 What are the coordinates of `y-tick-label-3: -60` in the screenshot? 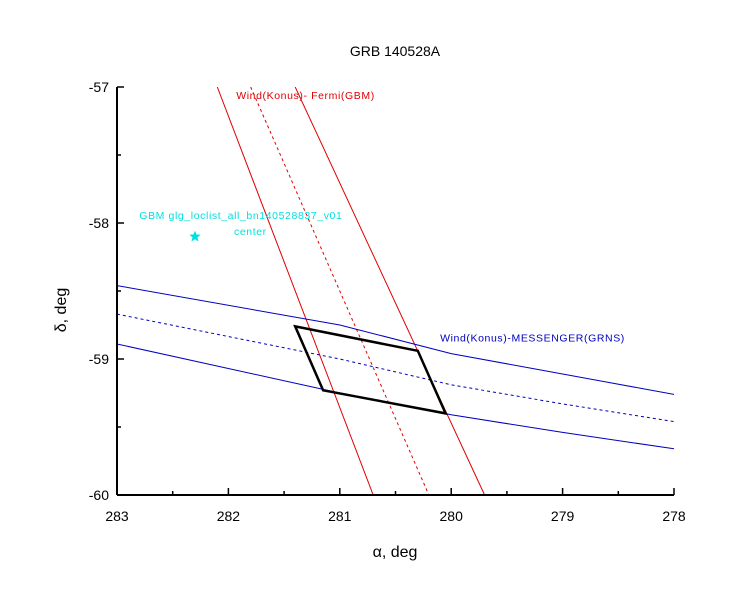 It's located at (99, 495).